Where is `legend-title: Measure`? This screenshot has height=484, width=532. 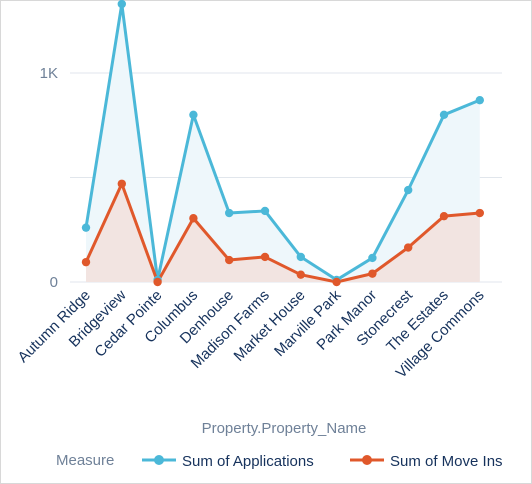 legend-title: Measure is located at coordinates (85, 460).